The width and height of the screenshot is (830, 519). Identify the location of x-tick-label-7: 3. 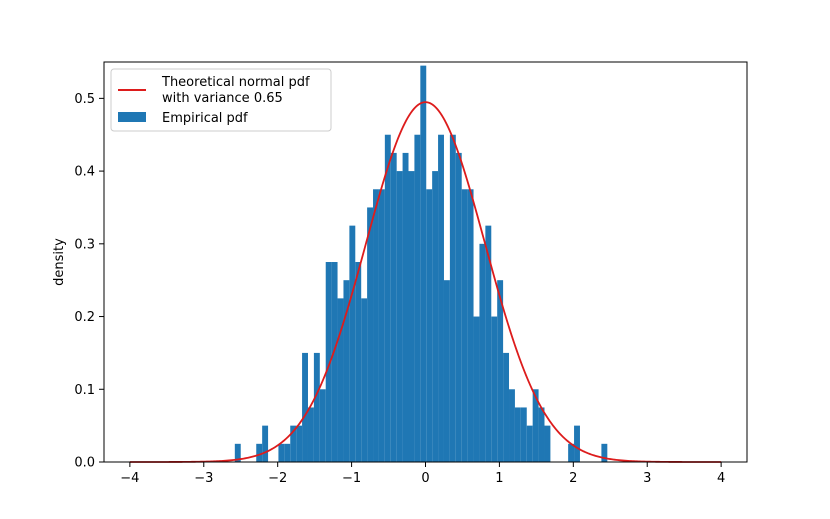
(647, 478).